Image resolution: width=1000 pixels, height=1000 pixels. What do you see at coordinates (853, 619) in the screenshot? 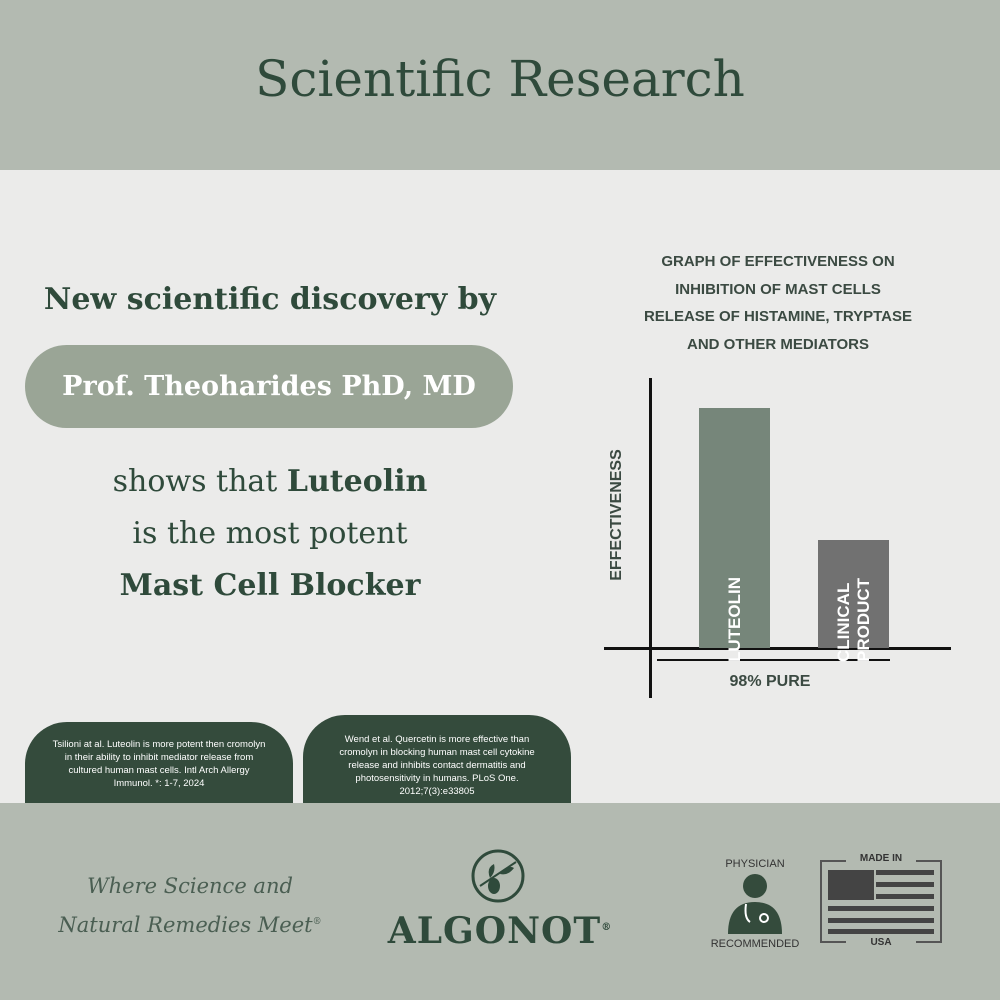
I see `bar-label: CLINICAL PRODUCT` at bounding box center [853, 619].